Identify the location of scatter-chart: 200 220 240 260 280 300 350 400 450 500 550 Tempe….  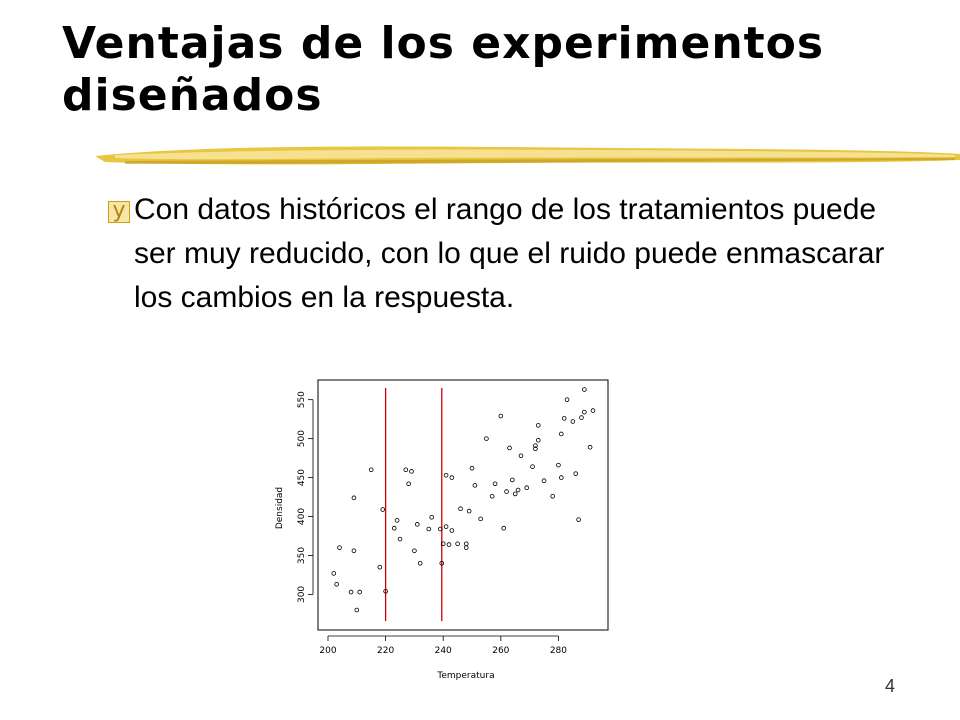
(442, 530).